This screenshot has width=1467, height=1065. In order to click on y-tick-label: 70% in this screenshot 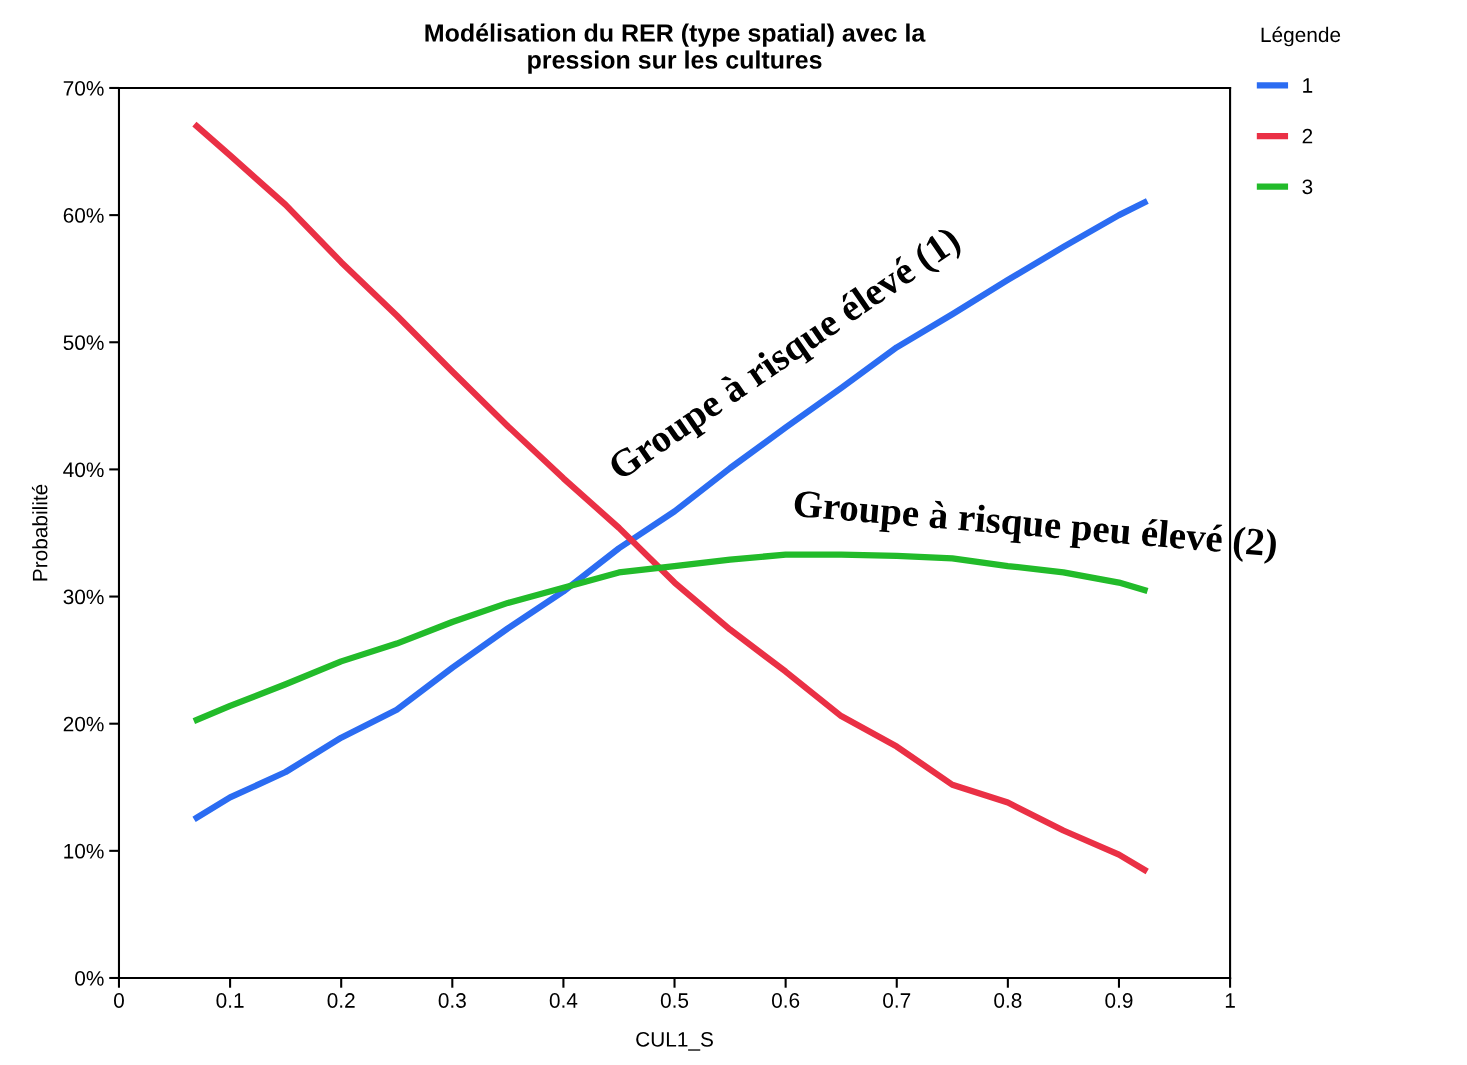, I will do `click(83, 88)`.